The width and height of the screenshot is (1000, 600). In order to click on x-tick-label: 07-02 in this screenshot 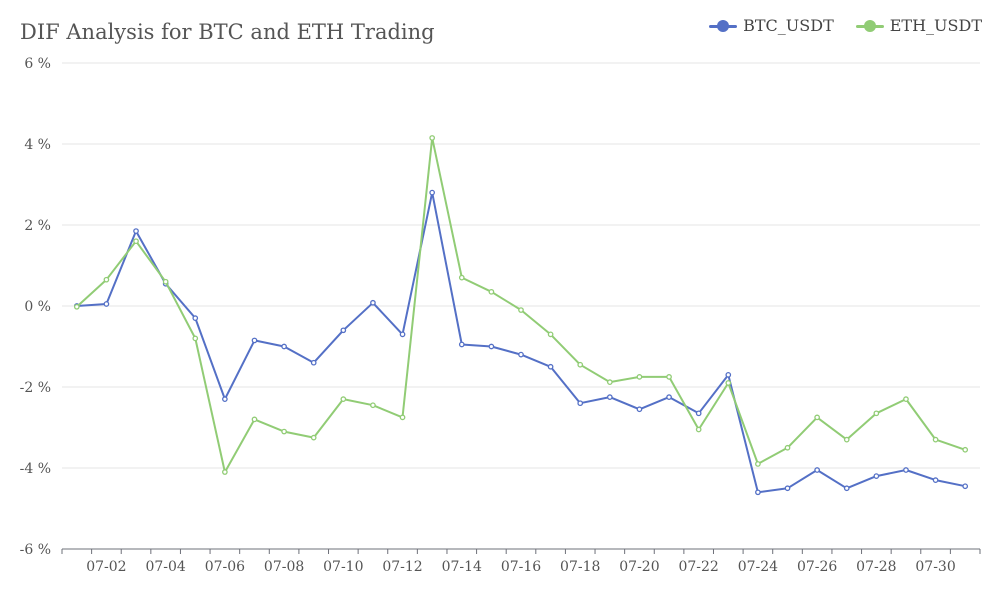, I will do `click(106, 567)`.